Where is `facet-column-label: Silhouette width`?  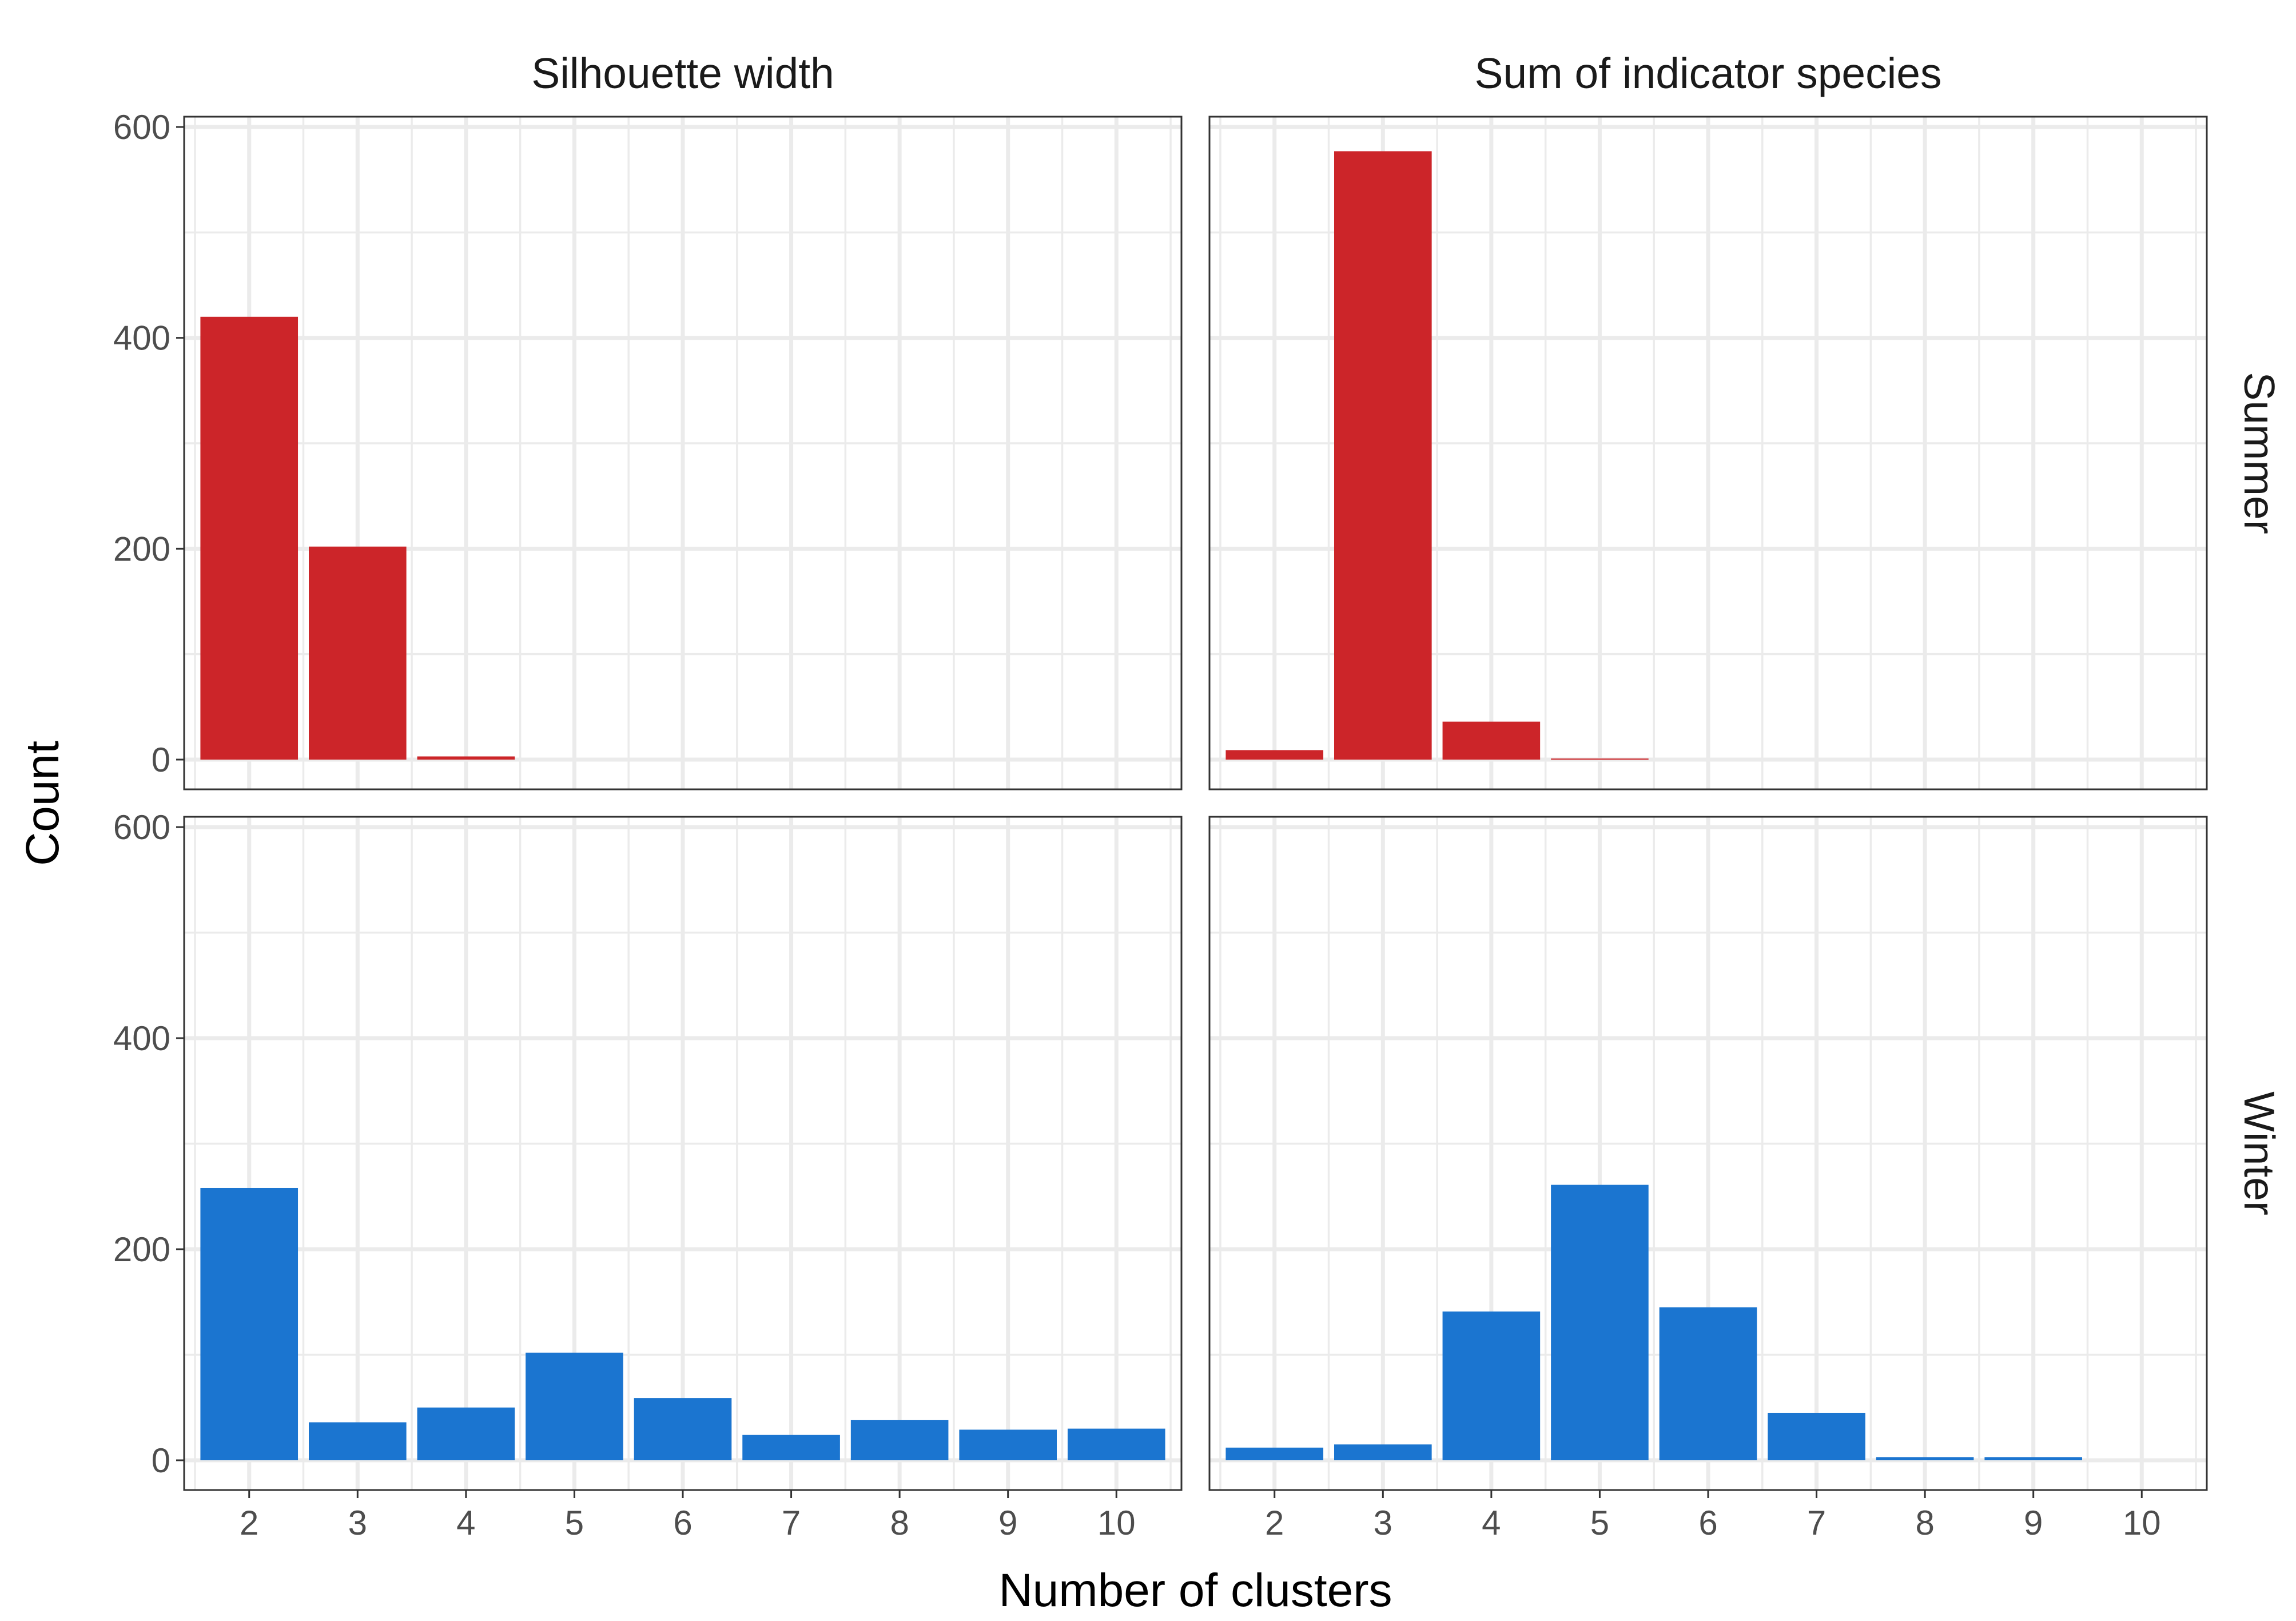 facet-column-label: Silhouette width is located at coordinates (683, 73).